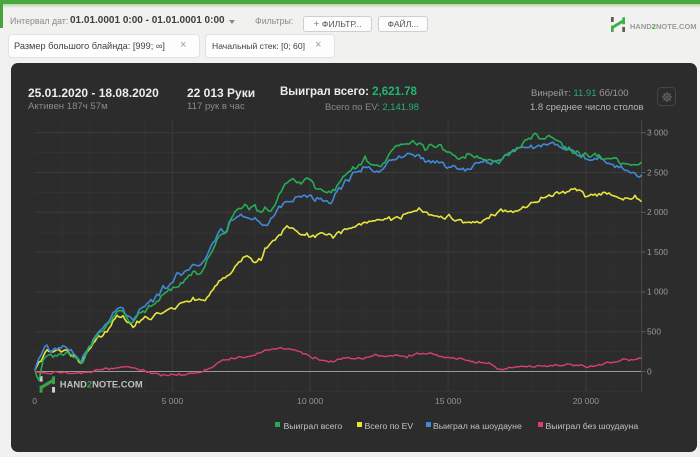  What do you see at coordinates (586, 401) in the screenshot?
I see `svg-text: 20 000` at bounding box center [586, 401].